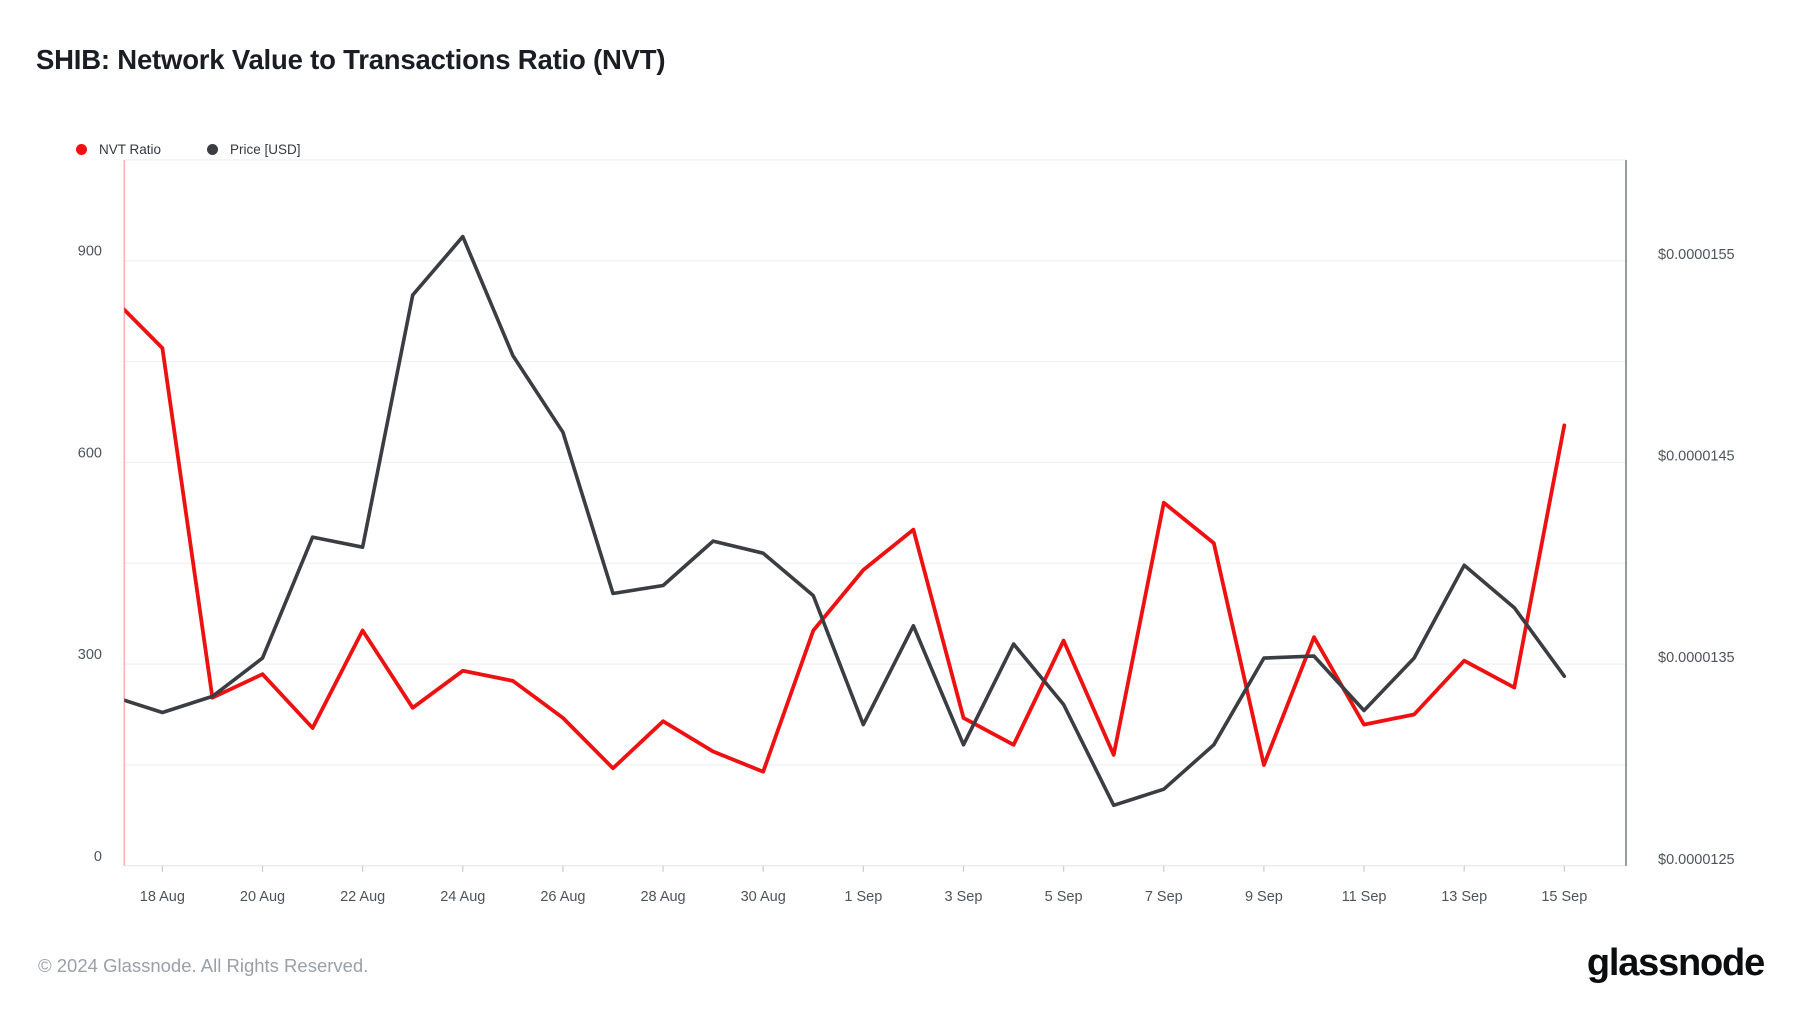  Describe the element at coordinates (863, 897) in the screenshot. I see `x-tick-label: 1 Sep` at that location.